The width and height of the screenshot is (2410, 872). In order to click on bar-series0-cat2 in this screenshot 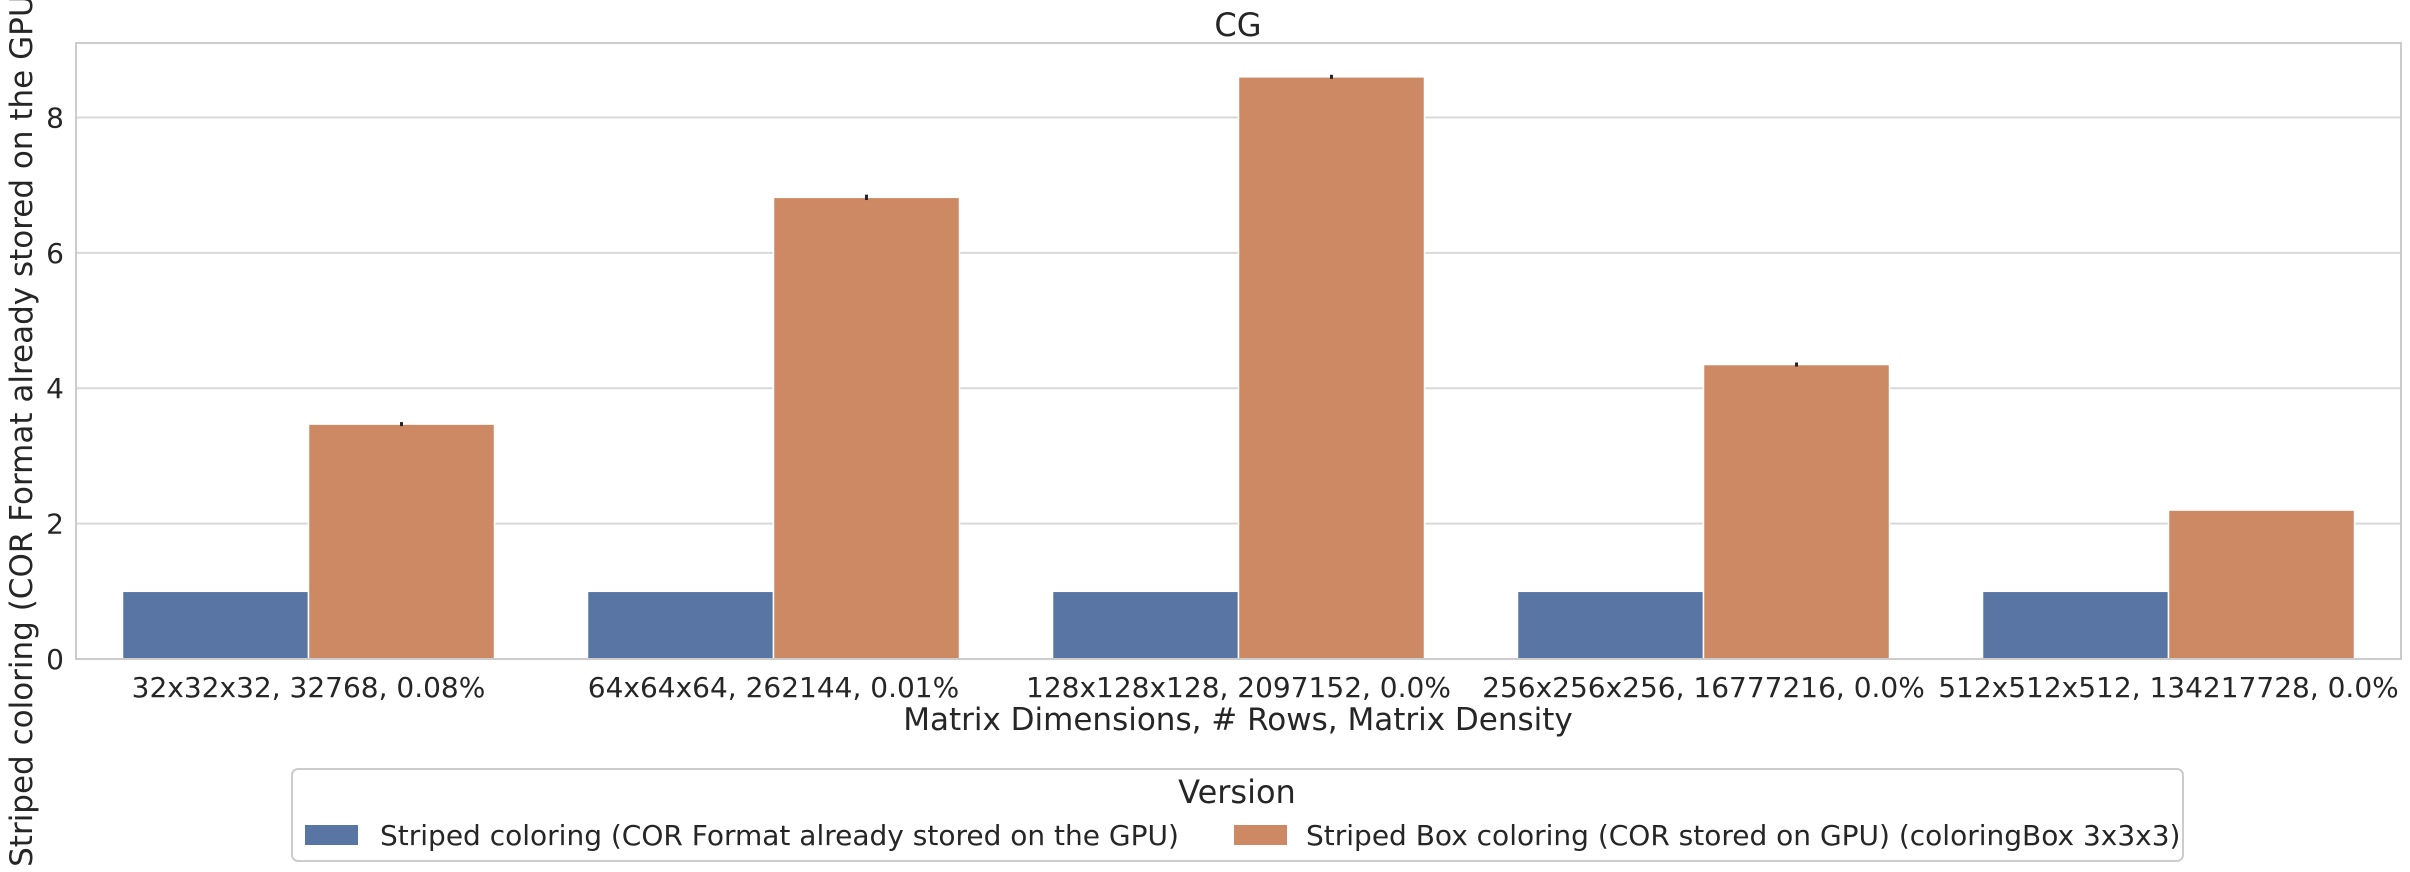, I will do `click(1145, 625)`.